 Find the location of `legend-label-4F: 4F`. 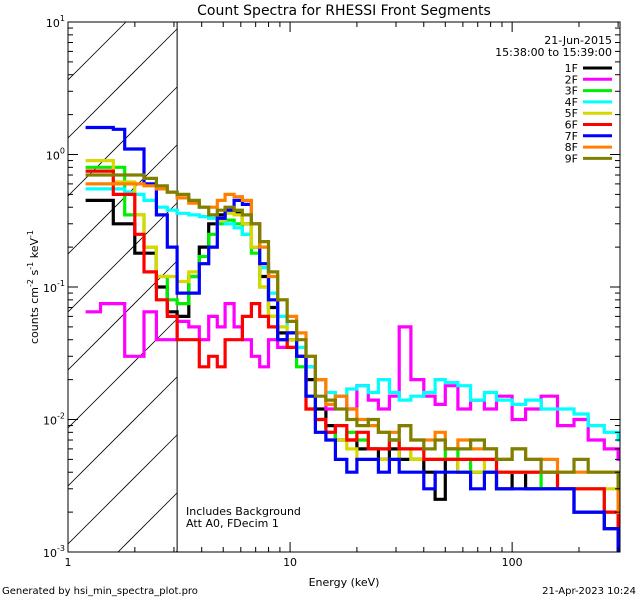

legend-label-4F: 4F is located at coordinates (571, 102).